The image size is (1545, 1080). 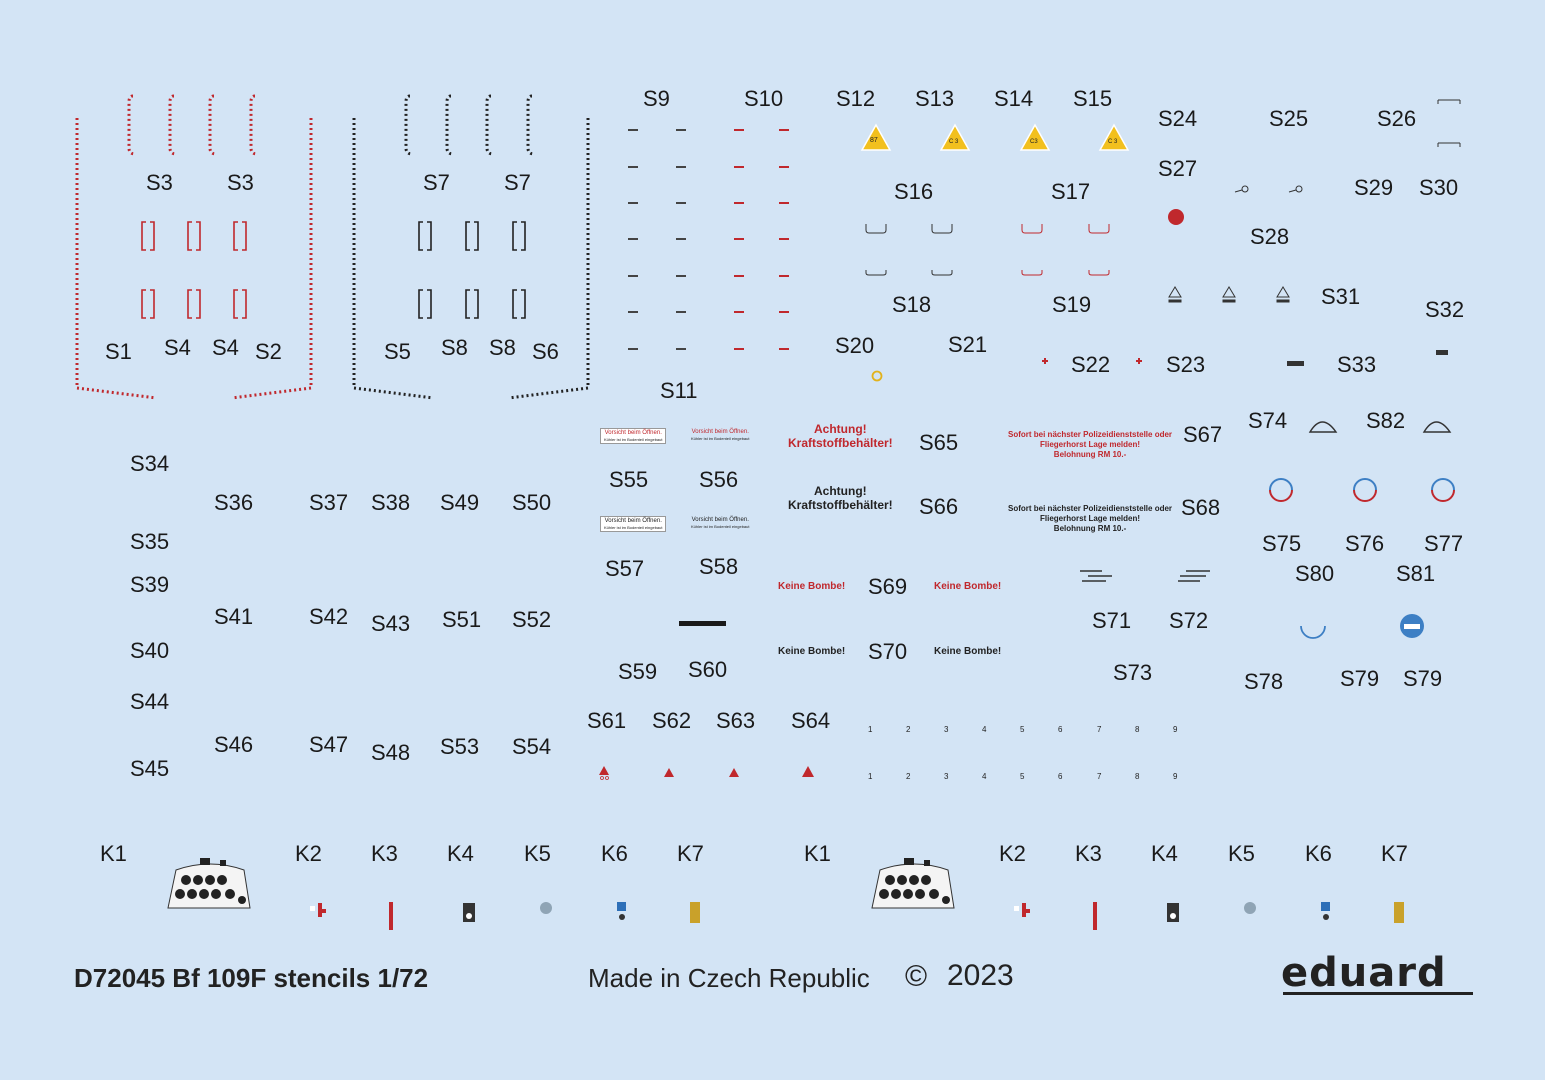 I want to click on ring-dots, so click(x=604, y=778).